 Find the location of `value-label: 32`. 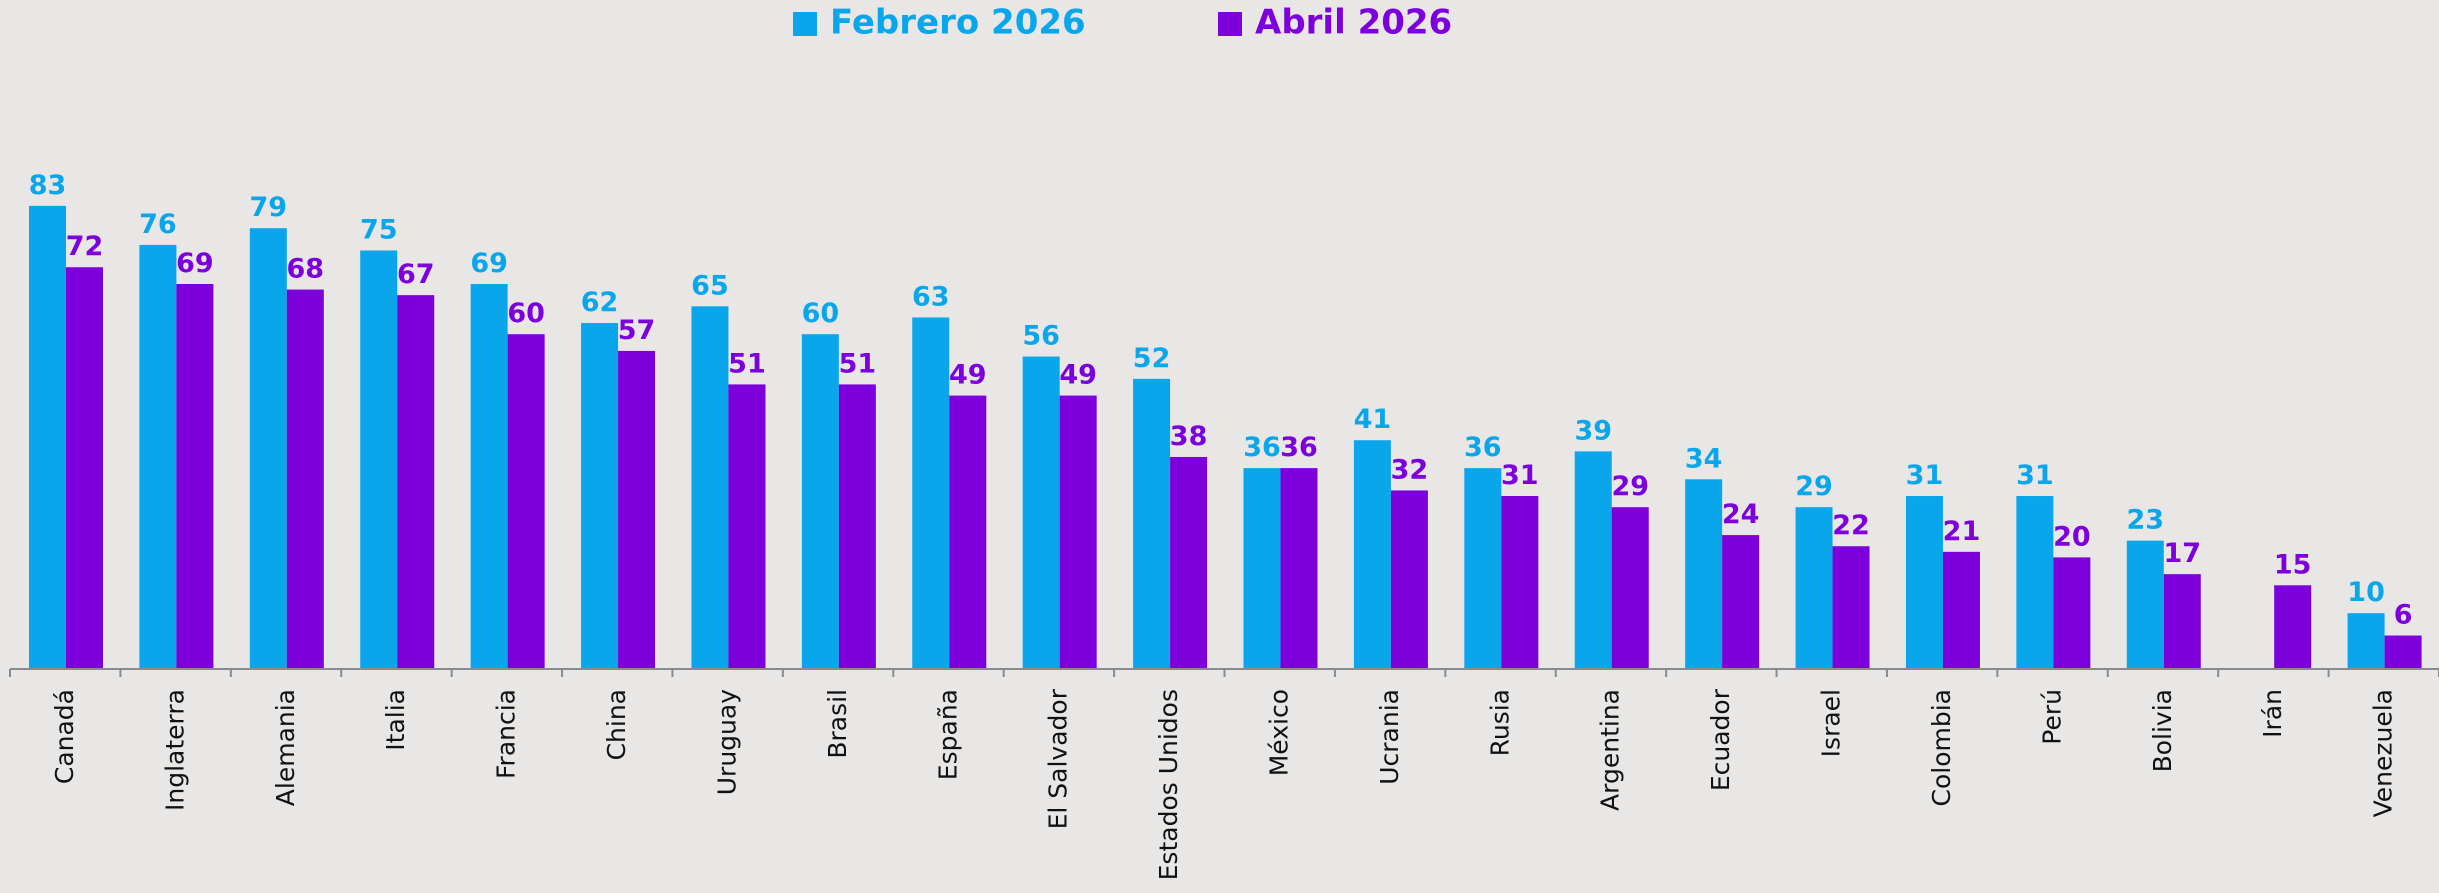

value-label: 32 is located at coordinates (1410, 469).